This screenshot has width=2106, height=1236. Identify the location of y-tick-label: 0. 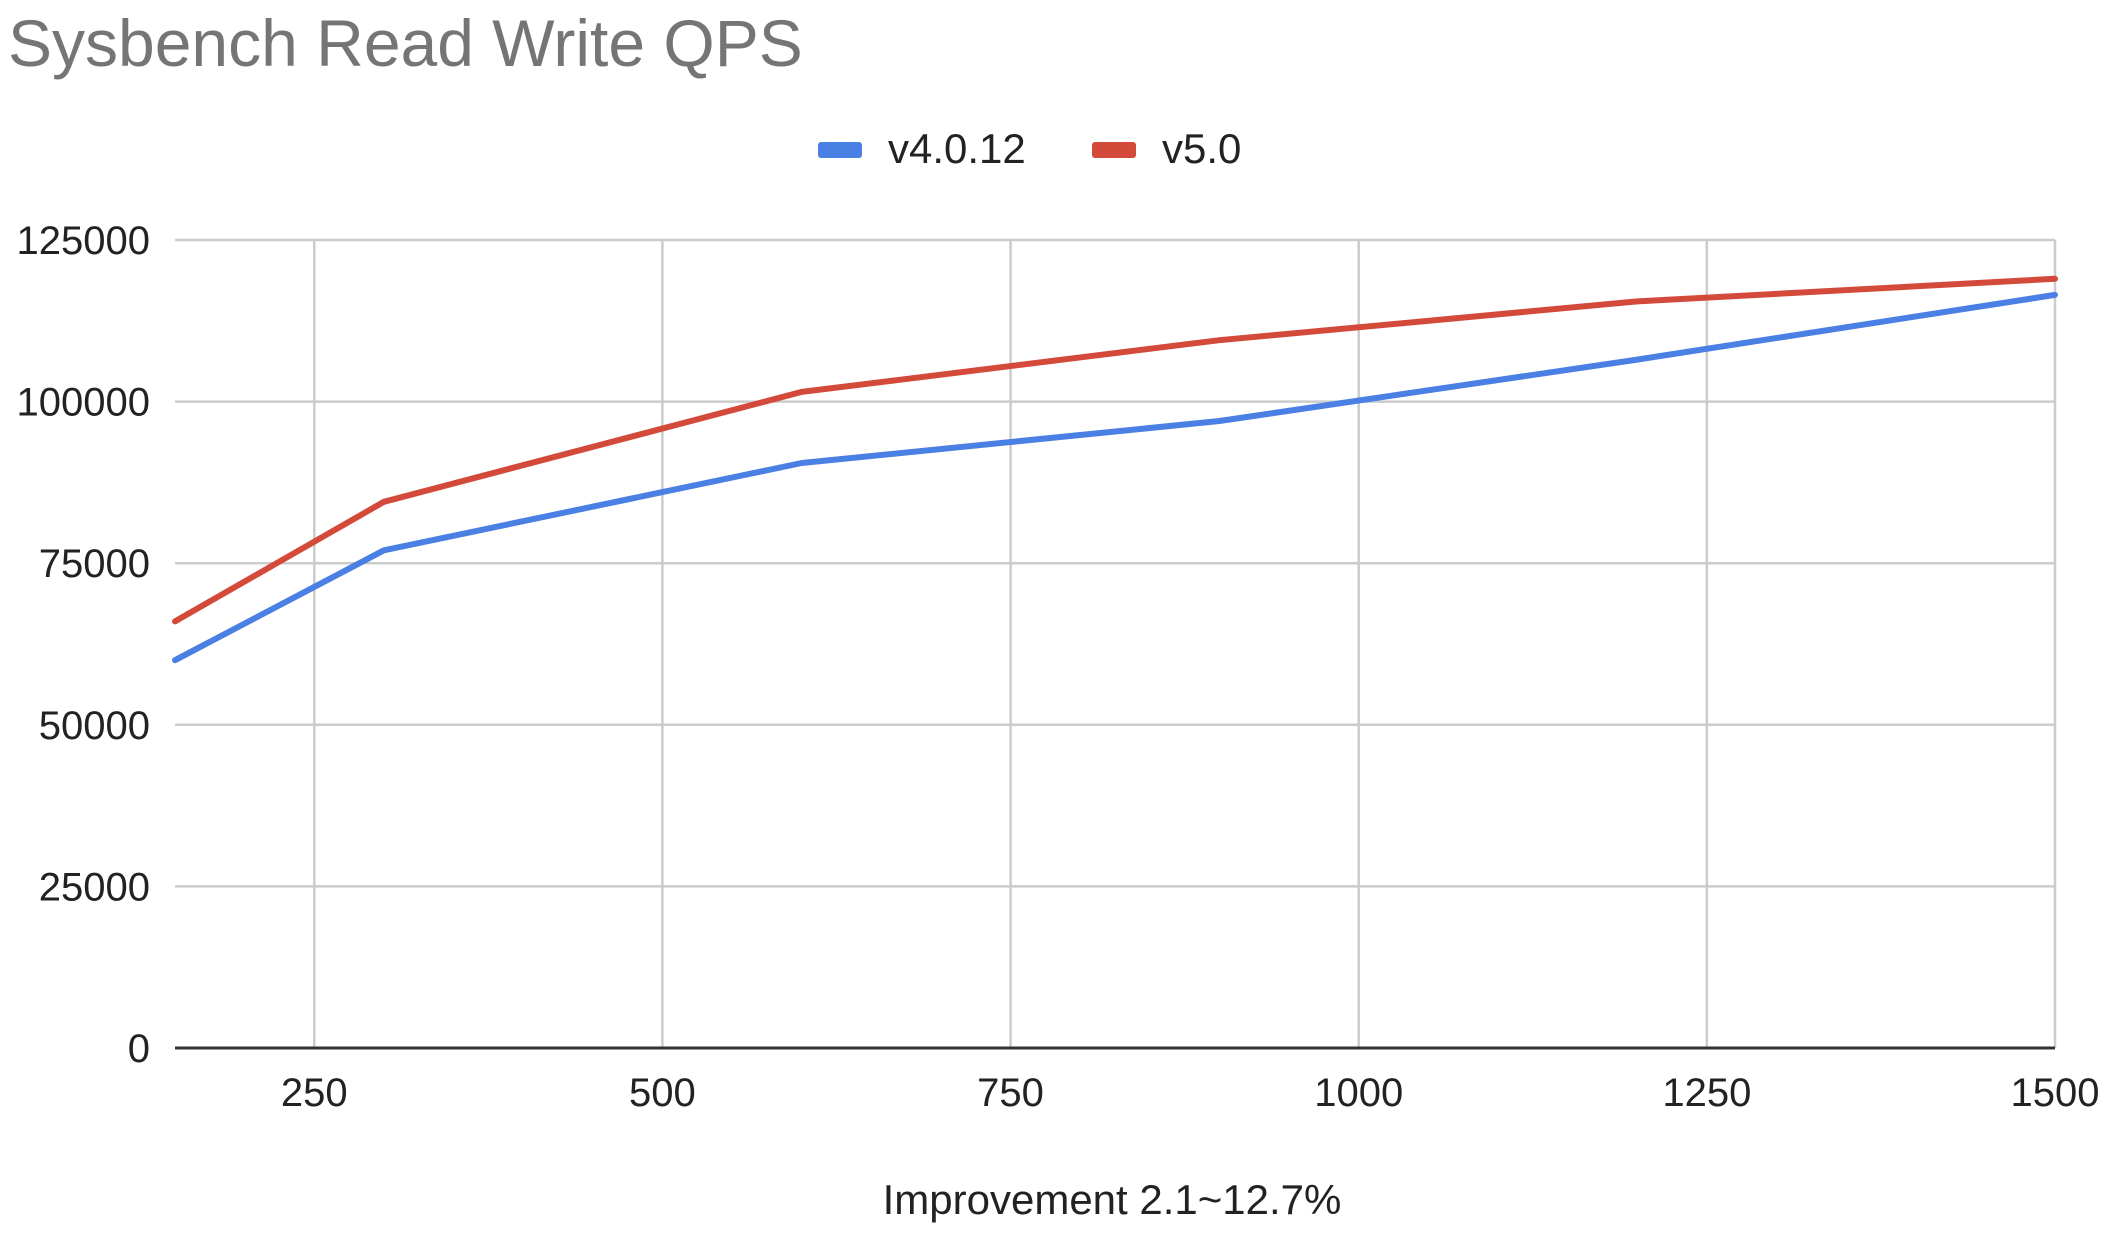
(139, 1049).